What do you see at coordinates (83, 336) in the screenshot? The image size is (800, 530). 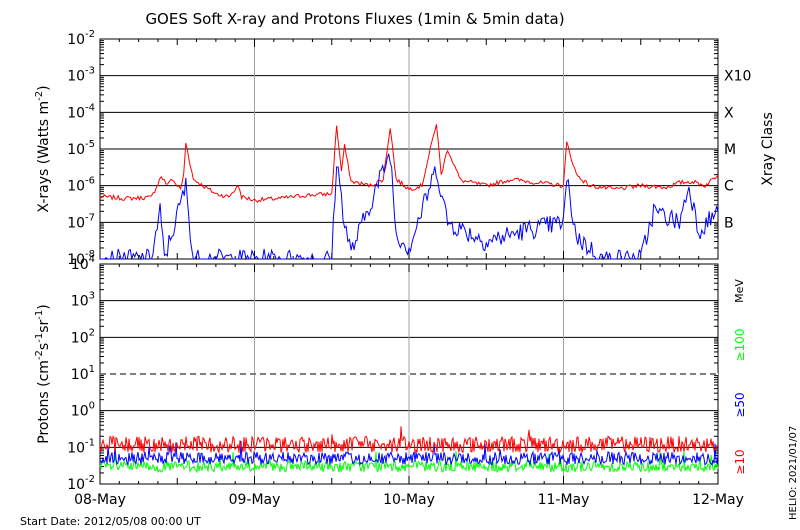 I see `proton-y-tick-label: 10²` at bounding box center [83, 336].